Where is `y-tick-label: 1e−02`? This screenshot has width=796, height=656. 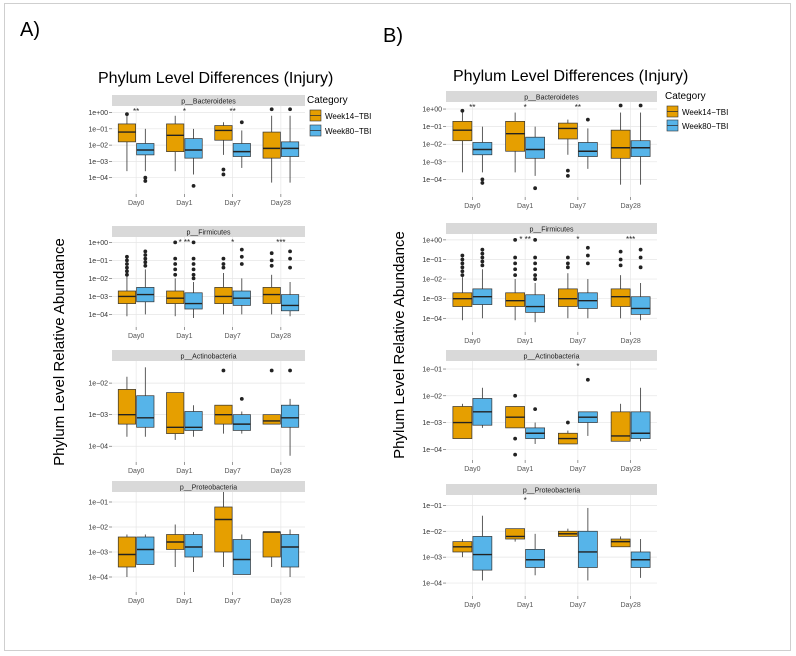
y-tick-label: 1e−02 is located at coordinates (432, 532).